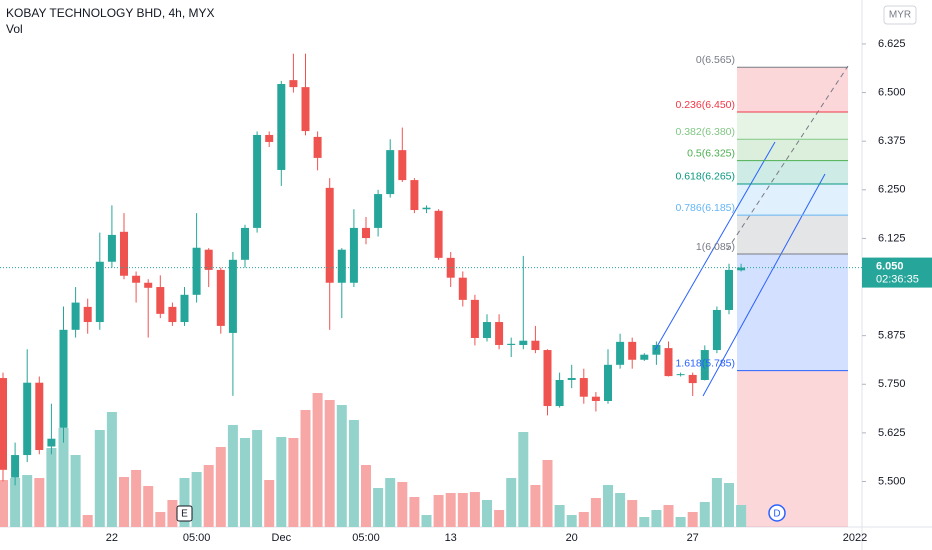  Describe the element at coordinates (112, 538) in the screenshot. I see `x-tick-label: 22` at that location.